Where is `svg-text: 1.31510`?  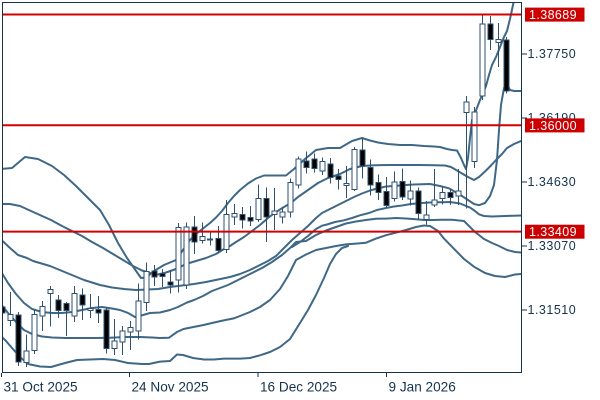
svg-text: 1.31510 is located at coordinates (552, 310).